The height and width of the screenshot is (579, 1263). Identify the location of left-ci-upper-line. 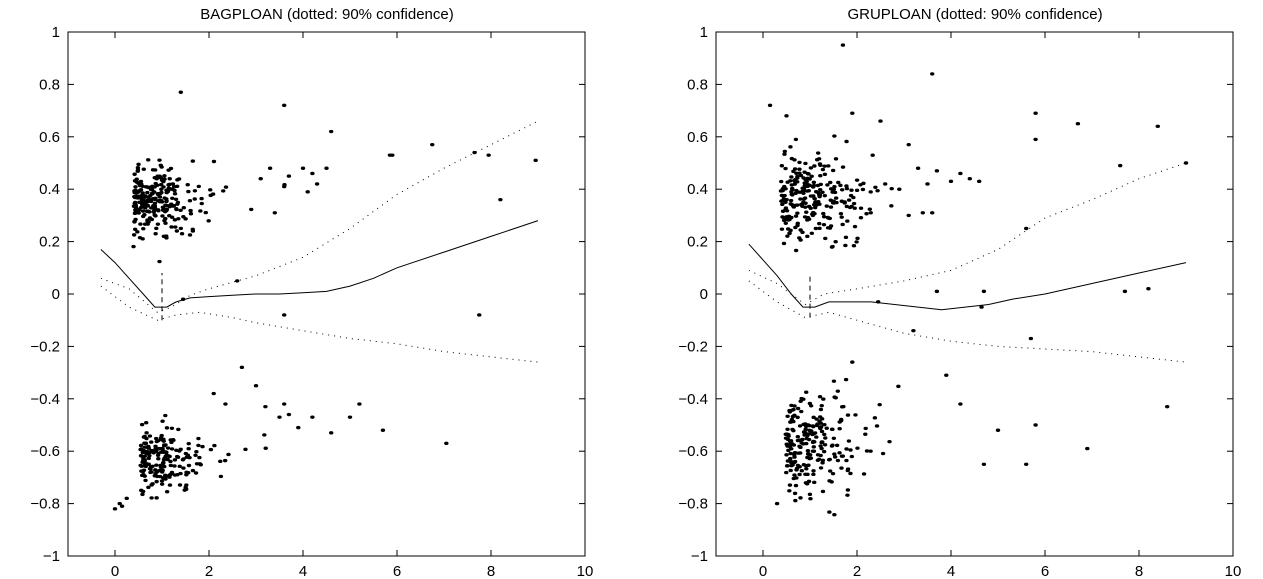
(319, 216).